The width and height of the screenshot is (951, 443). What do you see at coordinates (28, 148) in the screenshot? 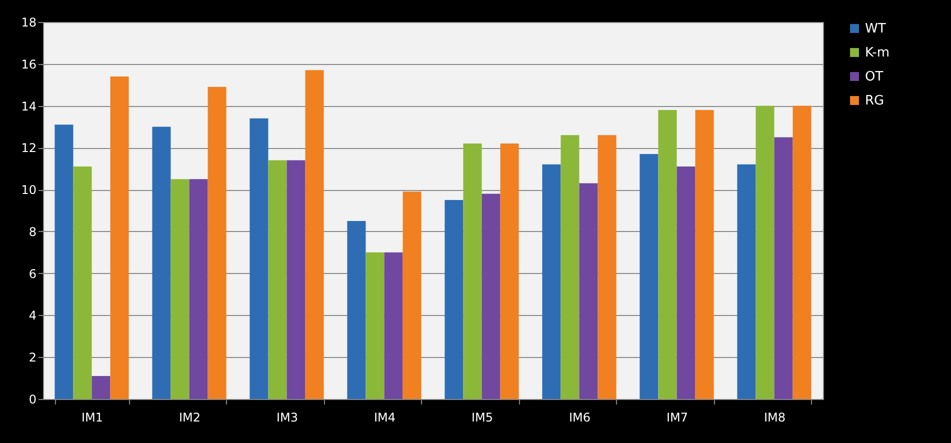
I see `y-tick-label: 12` at bounding box center [28, 148].